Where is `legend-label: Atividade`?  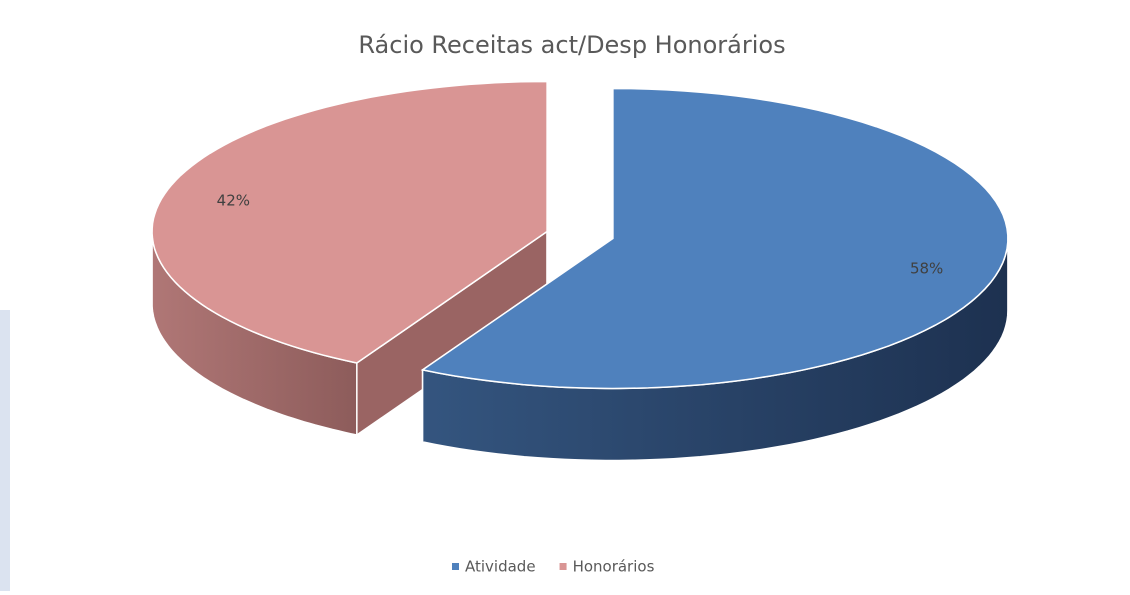 legend-label: Atividade is located at coordinates (500, 567).